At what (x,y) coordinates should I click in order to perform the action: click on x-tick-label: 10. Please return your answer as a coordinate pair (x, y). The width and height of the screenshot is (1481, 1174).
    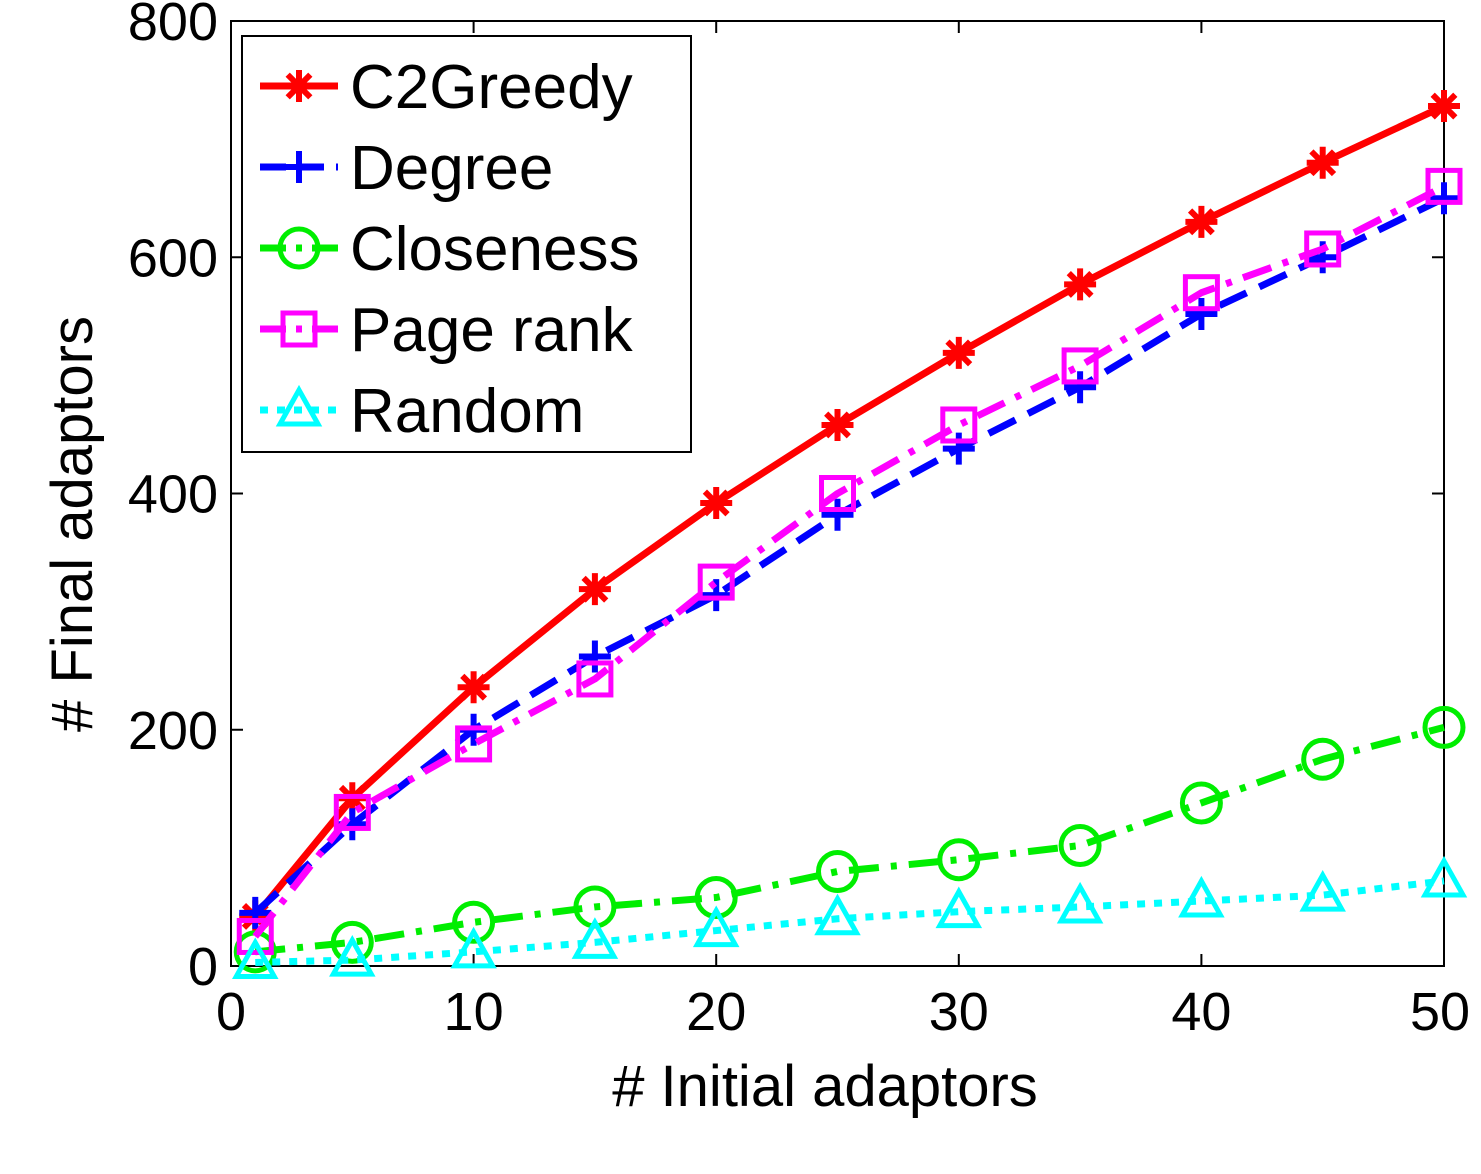
    Looking at the image, I should click on (474, 1012).